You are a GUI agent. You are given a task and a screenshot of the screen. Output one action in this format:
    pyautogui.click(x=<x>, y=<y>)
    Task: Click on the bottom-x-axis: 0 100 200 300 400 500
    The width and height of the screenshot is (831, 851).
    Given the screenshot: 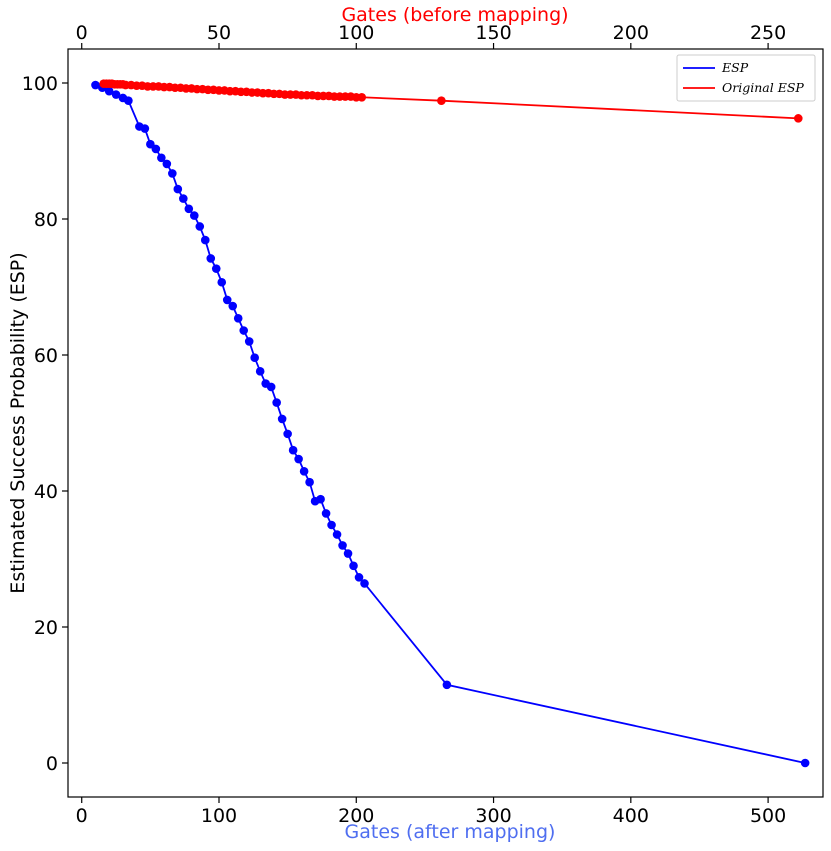 What is the action you would take?
    pyautogui.click(x=431, y=812)
    